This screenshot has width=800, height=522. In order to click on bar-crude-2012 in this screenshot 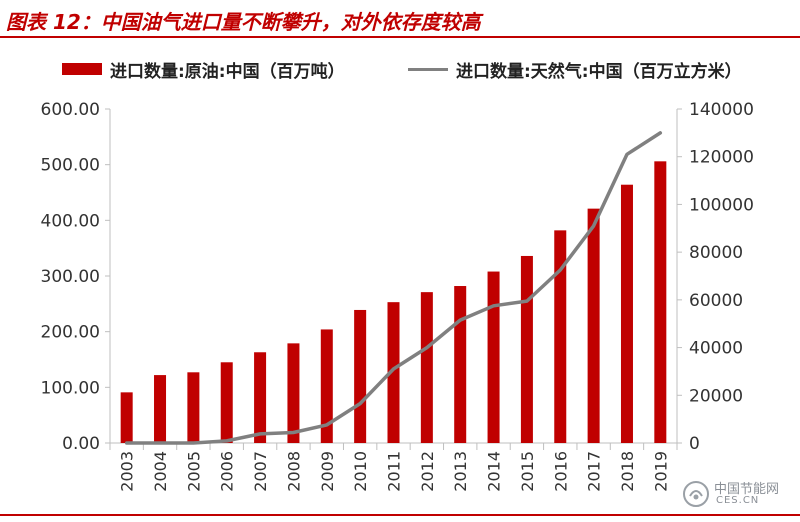, I will do `click(426, 367)`.